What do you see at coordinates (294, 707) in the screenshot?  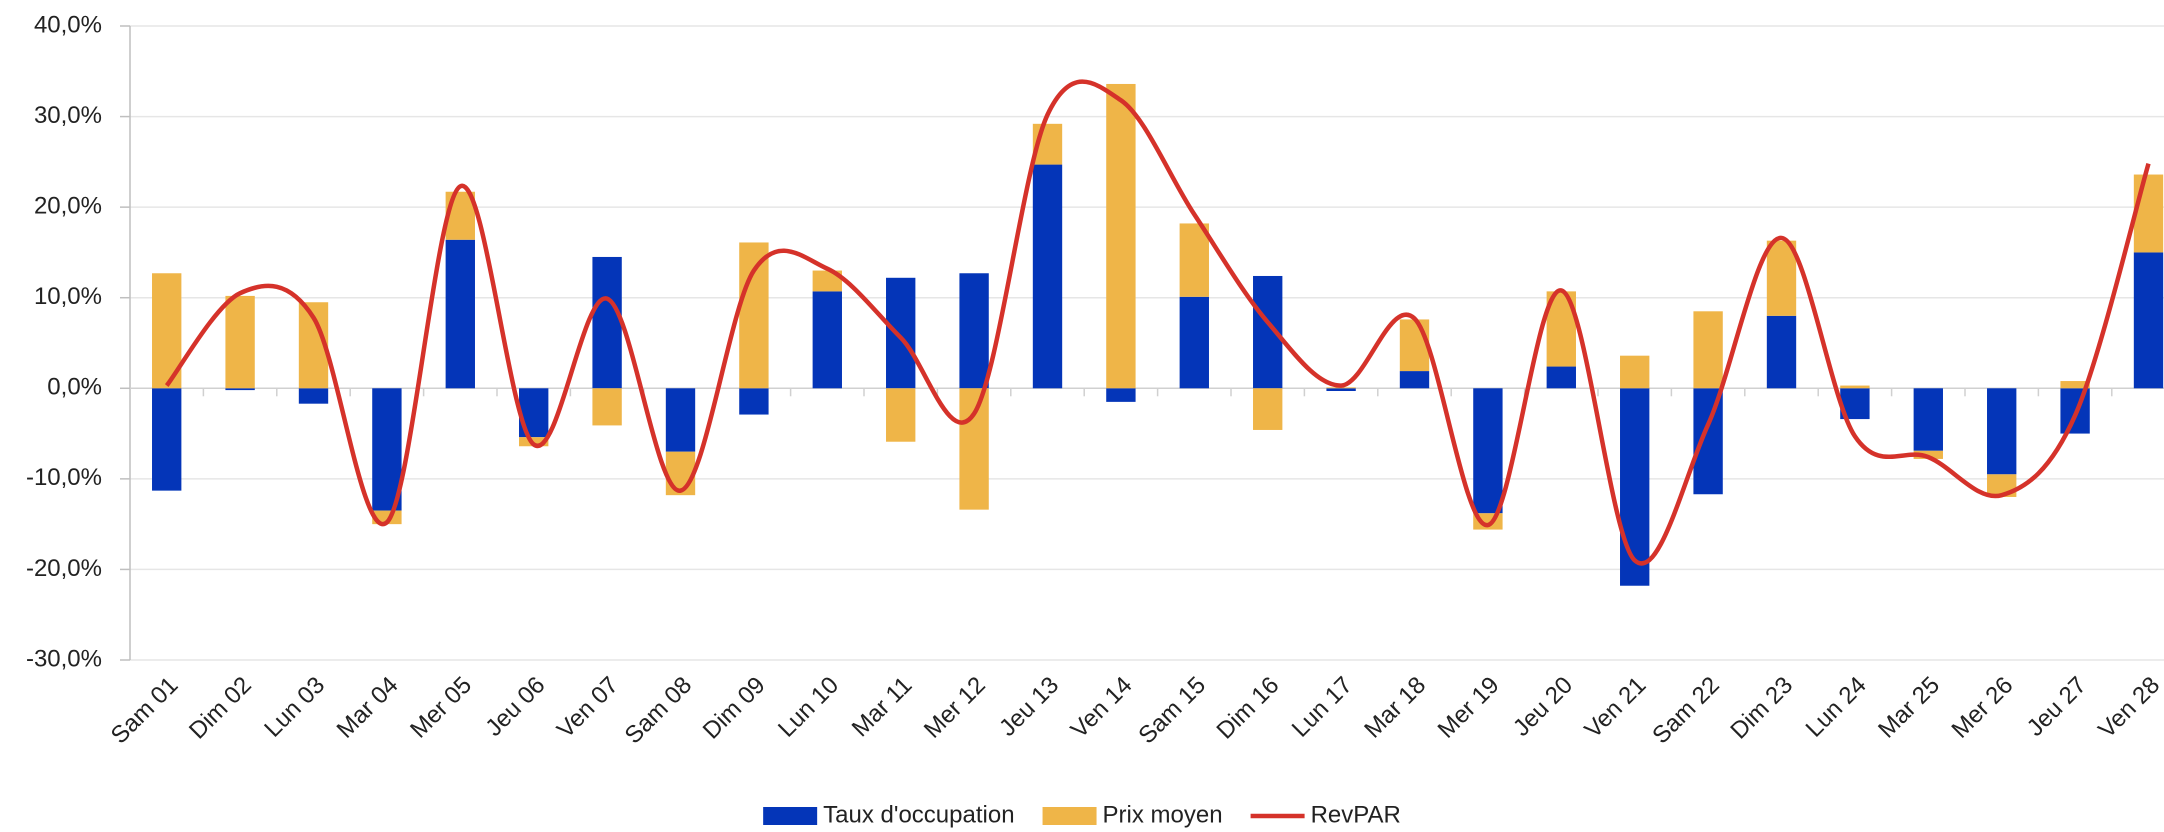 I see `x-tick-label: Lun 03` at bounding box center [294, 707].